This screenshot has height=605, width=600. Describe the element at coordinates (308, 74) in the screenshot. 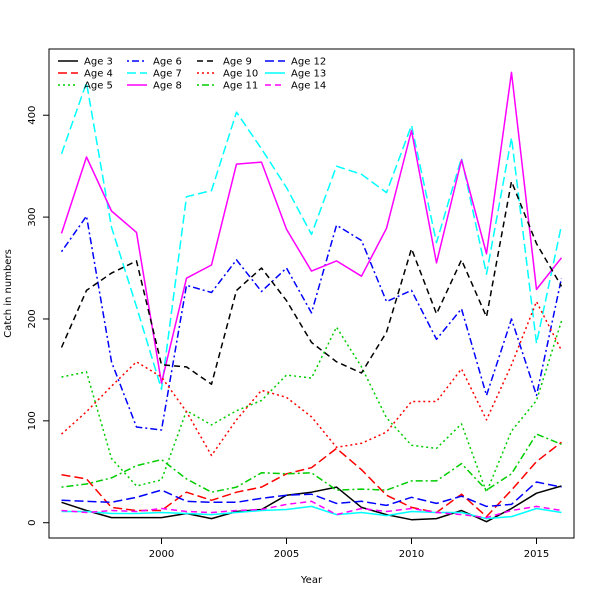

I see `legend-label-11: Age 13` at that location.